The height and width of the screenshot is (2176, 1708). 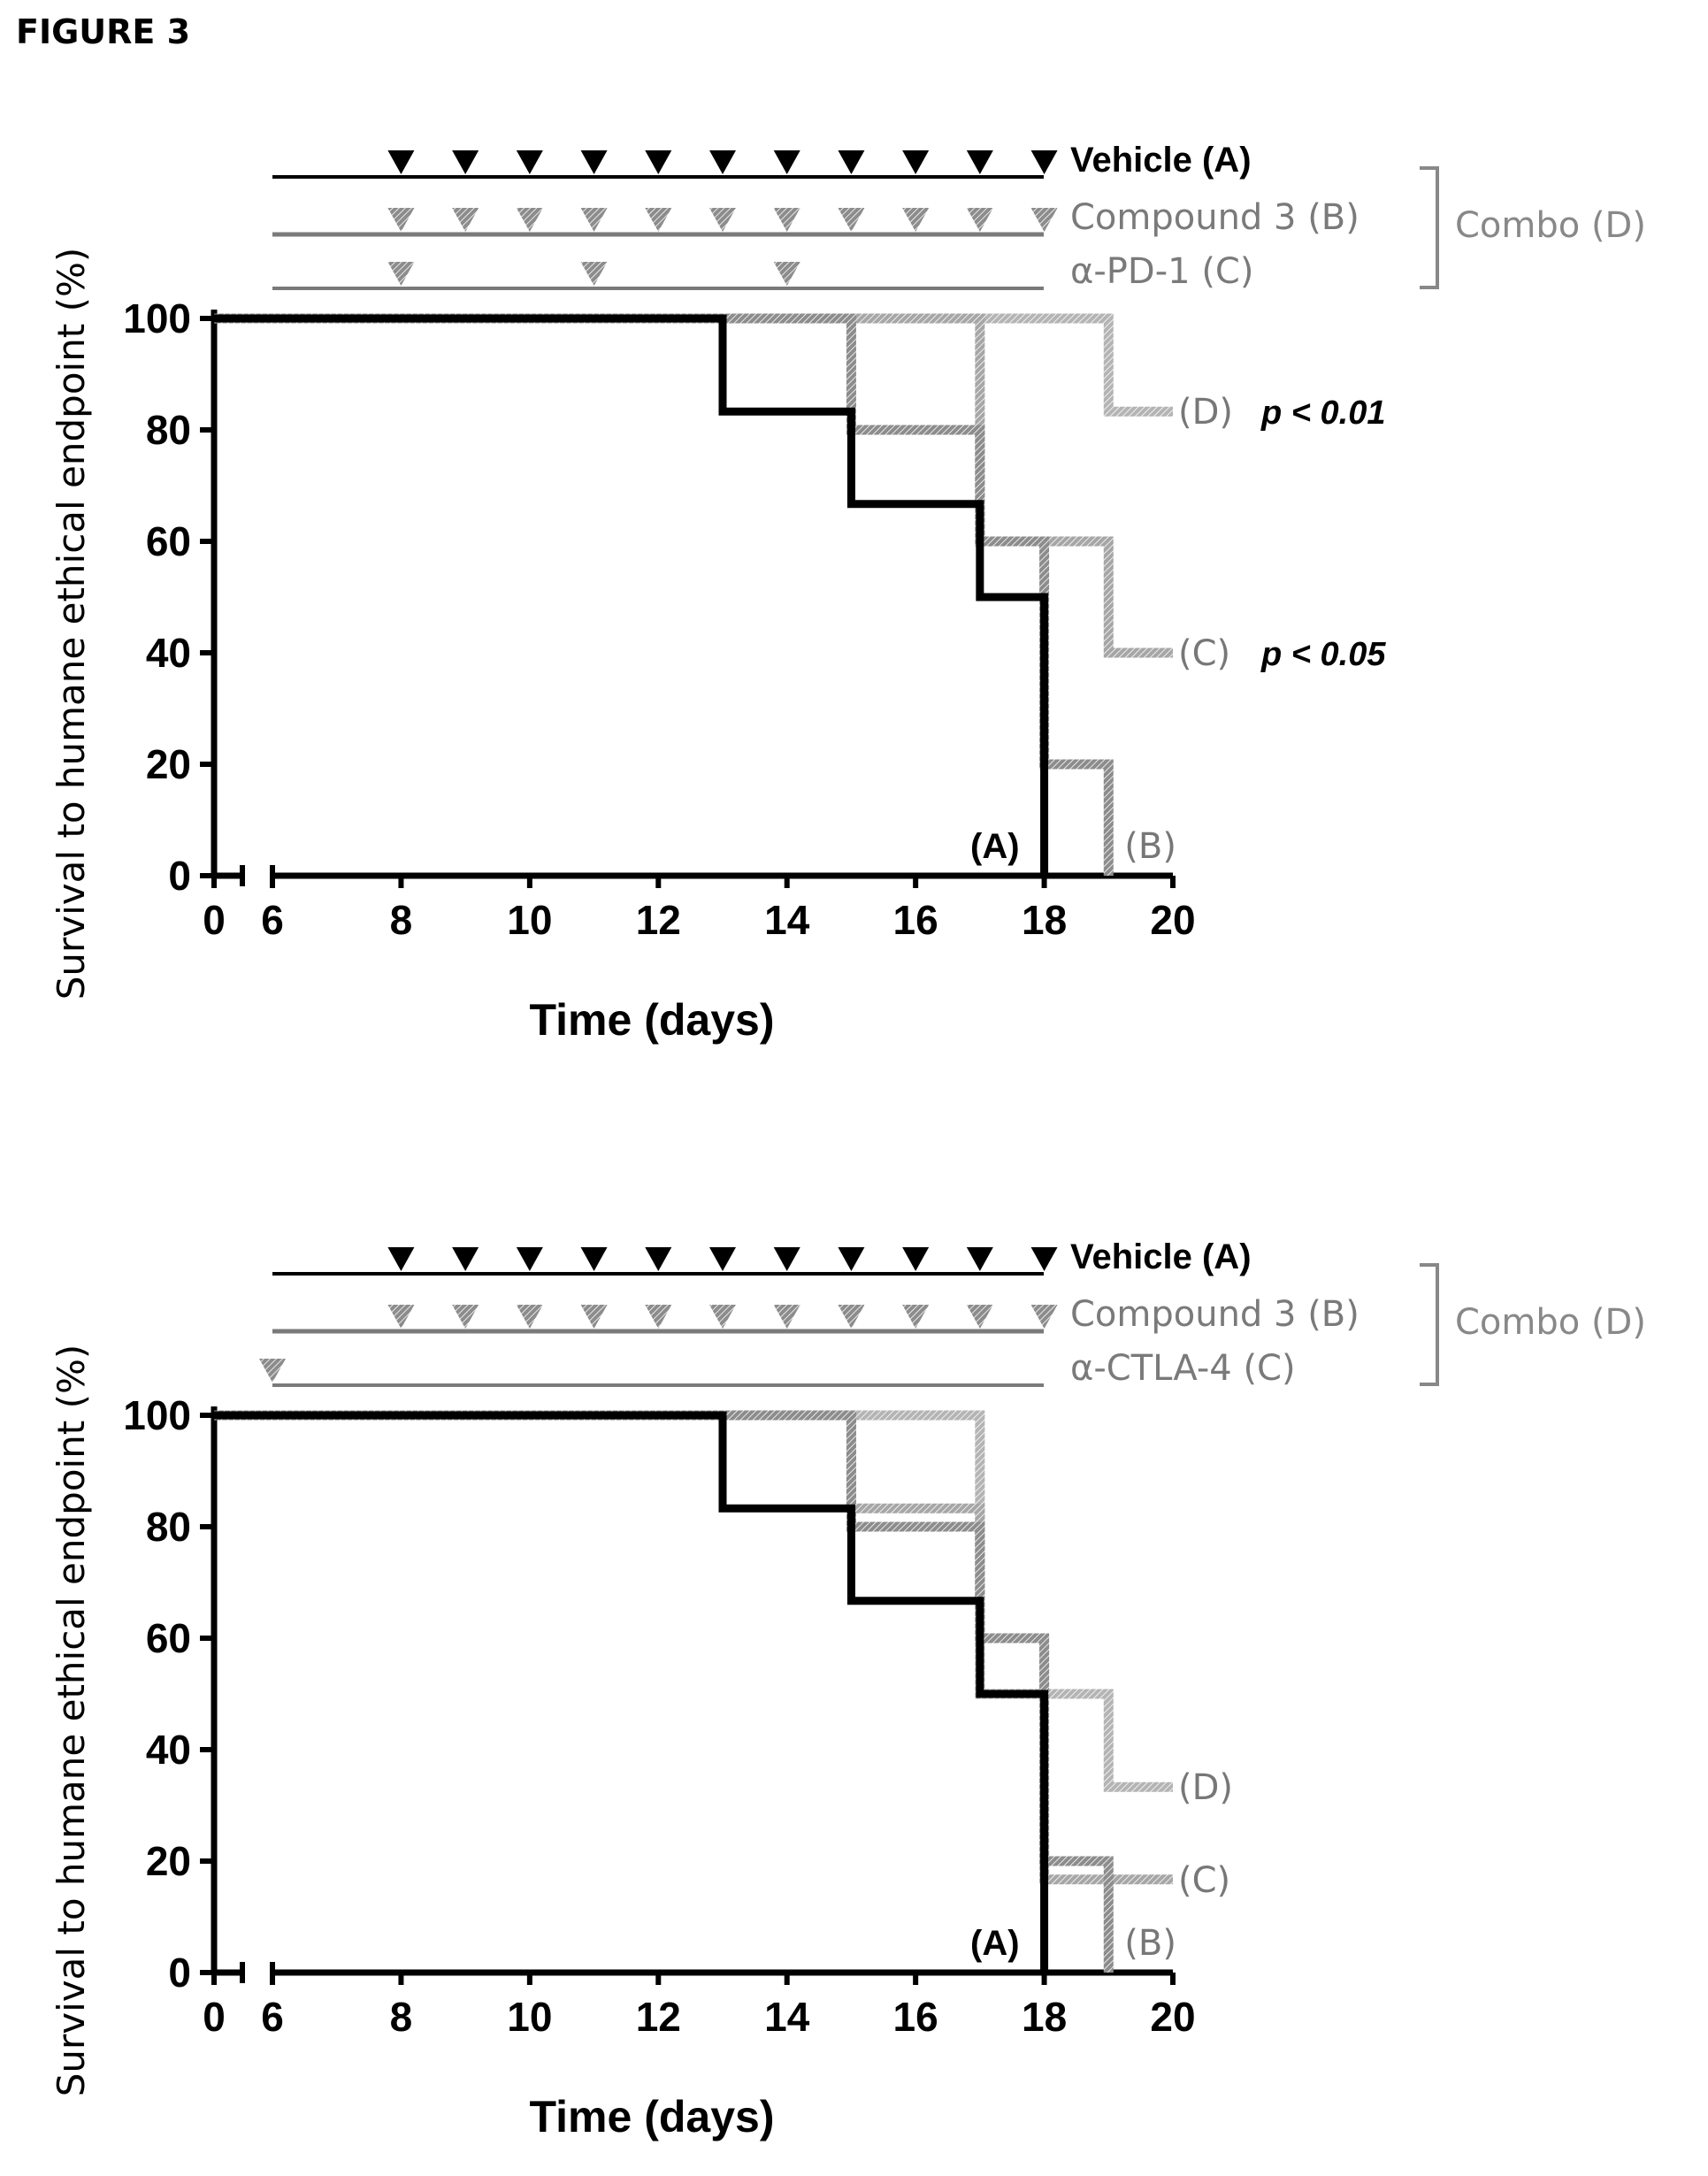 I want to click on p-value-annotation: p < 0.01, so click(x=1323, y=413).